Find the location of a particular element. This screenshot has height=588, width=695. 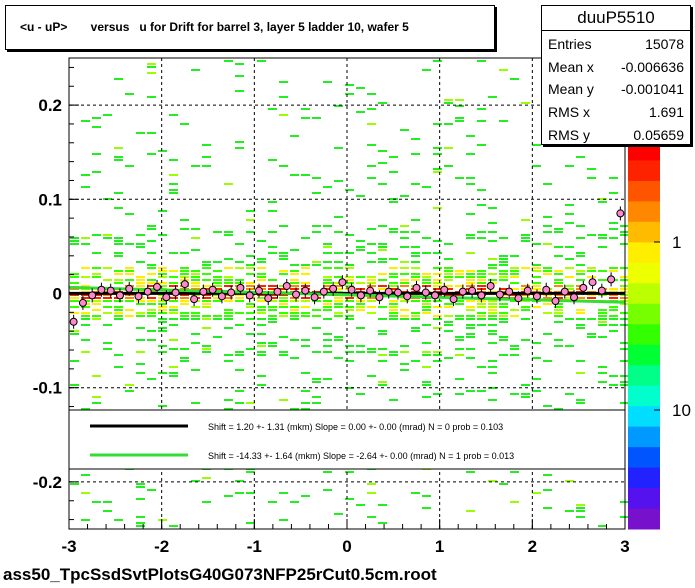

fit-line-green is located at coordinates (347, 294).